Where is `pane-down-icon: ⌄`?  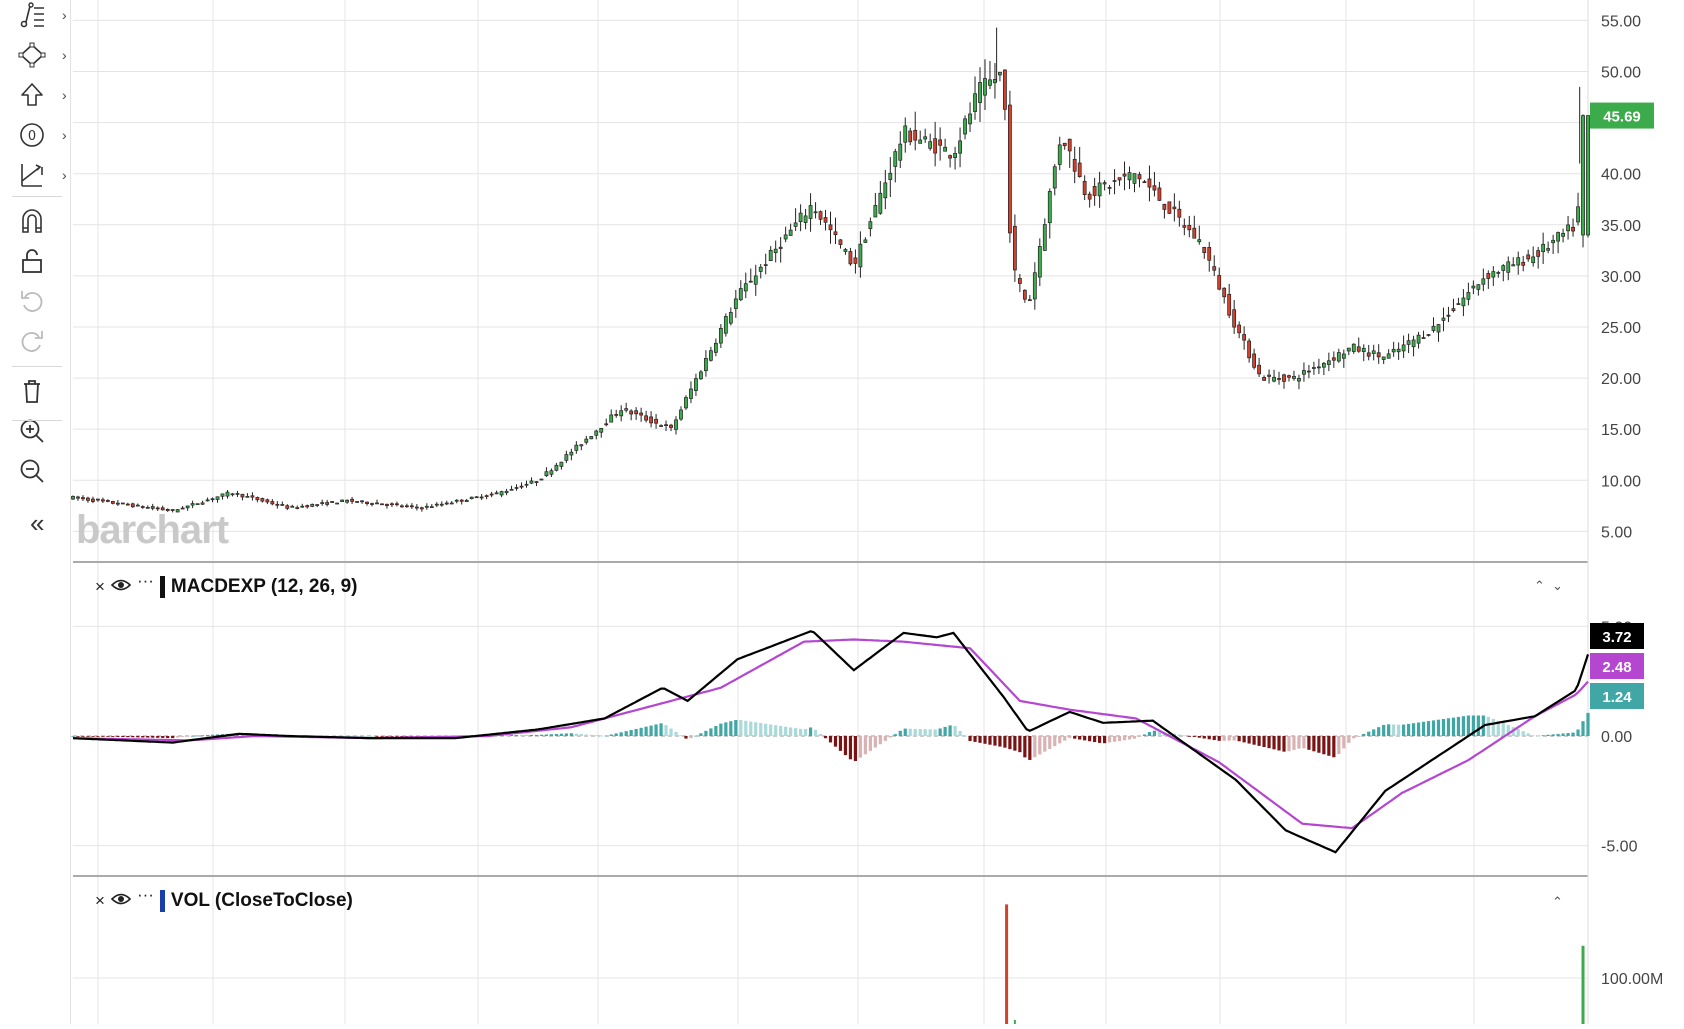 pane-down-icon: ⌄ is located at coordinates (1557, 585).